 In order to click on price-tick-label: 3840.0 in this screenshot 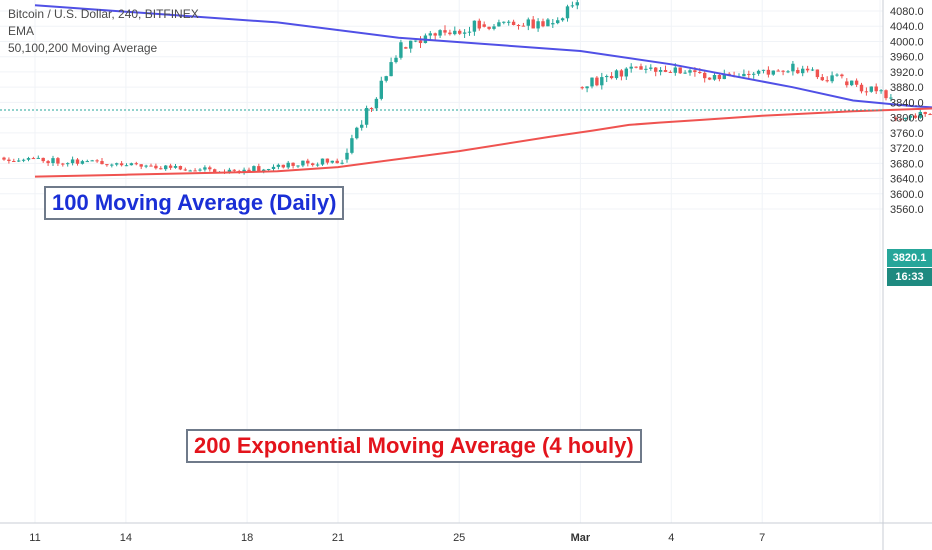, I will do `click(907, 103)`.